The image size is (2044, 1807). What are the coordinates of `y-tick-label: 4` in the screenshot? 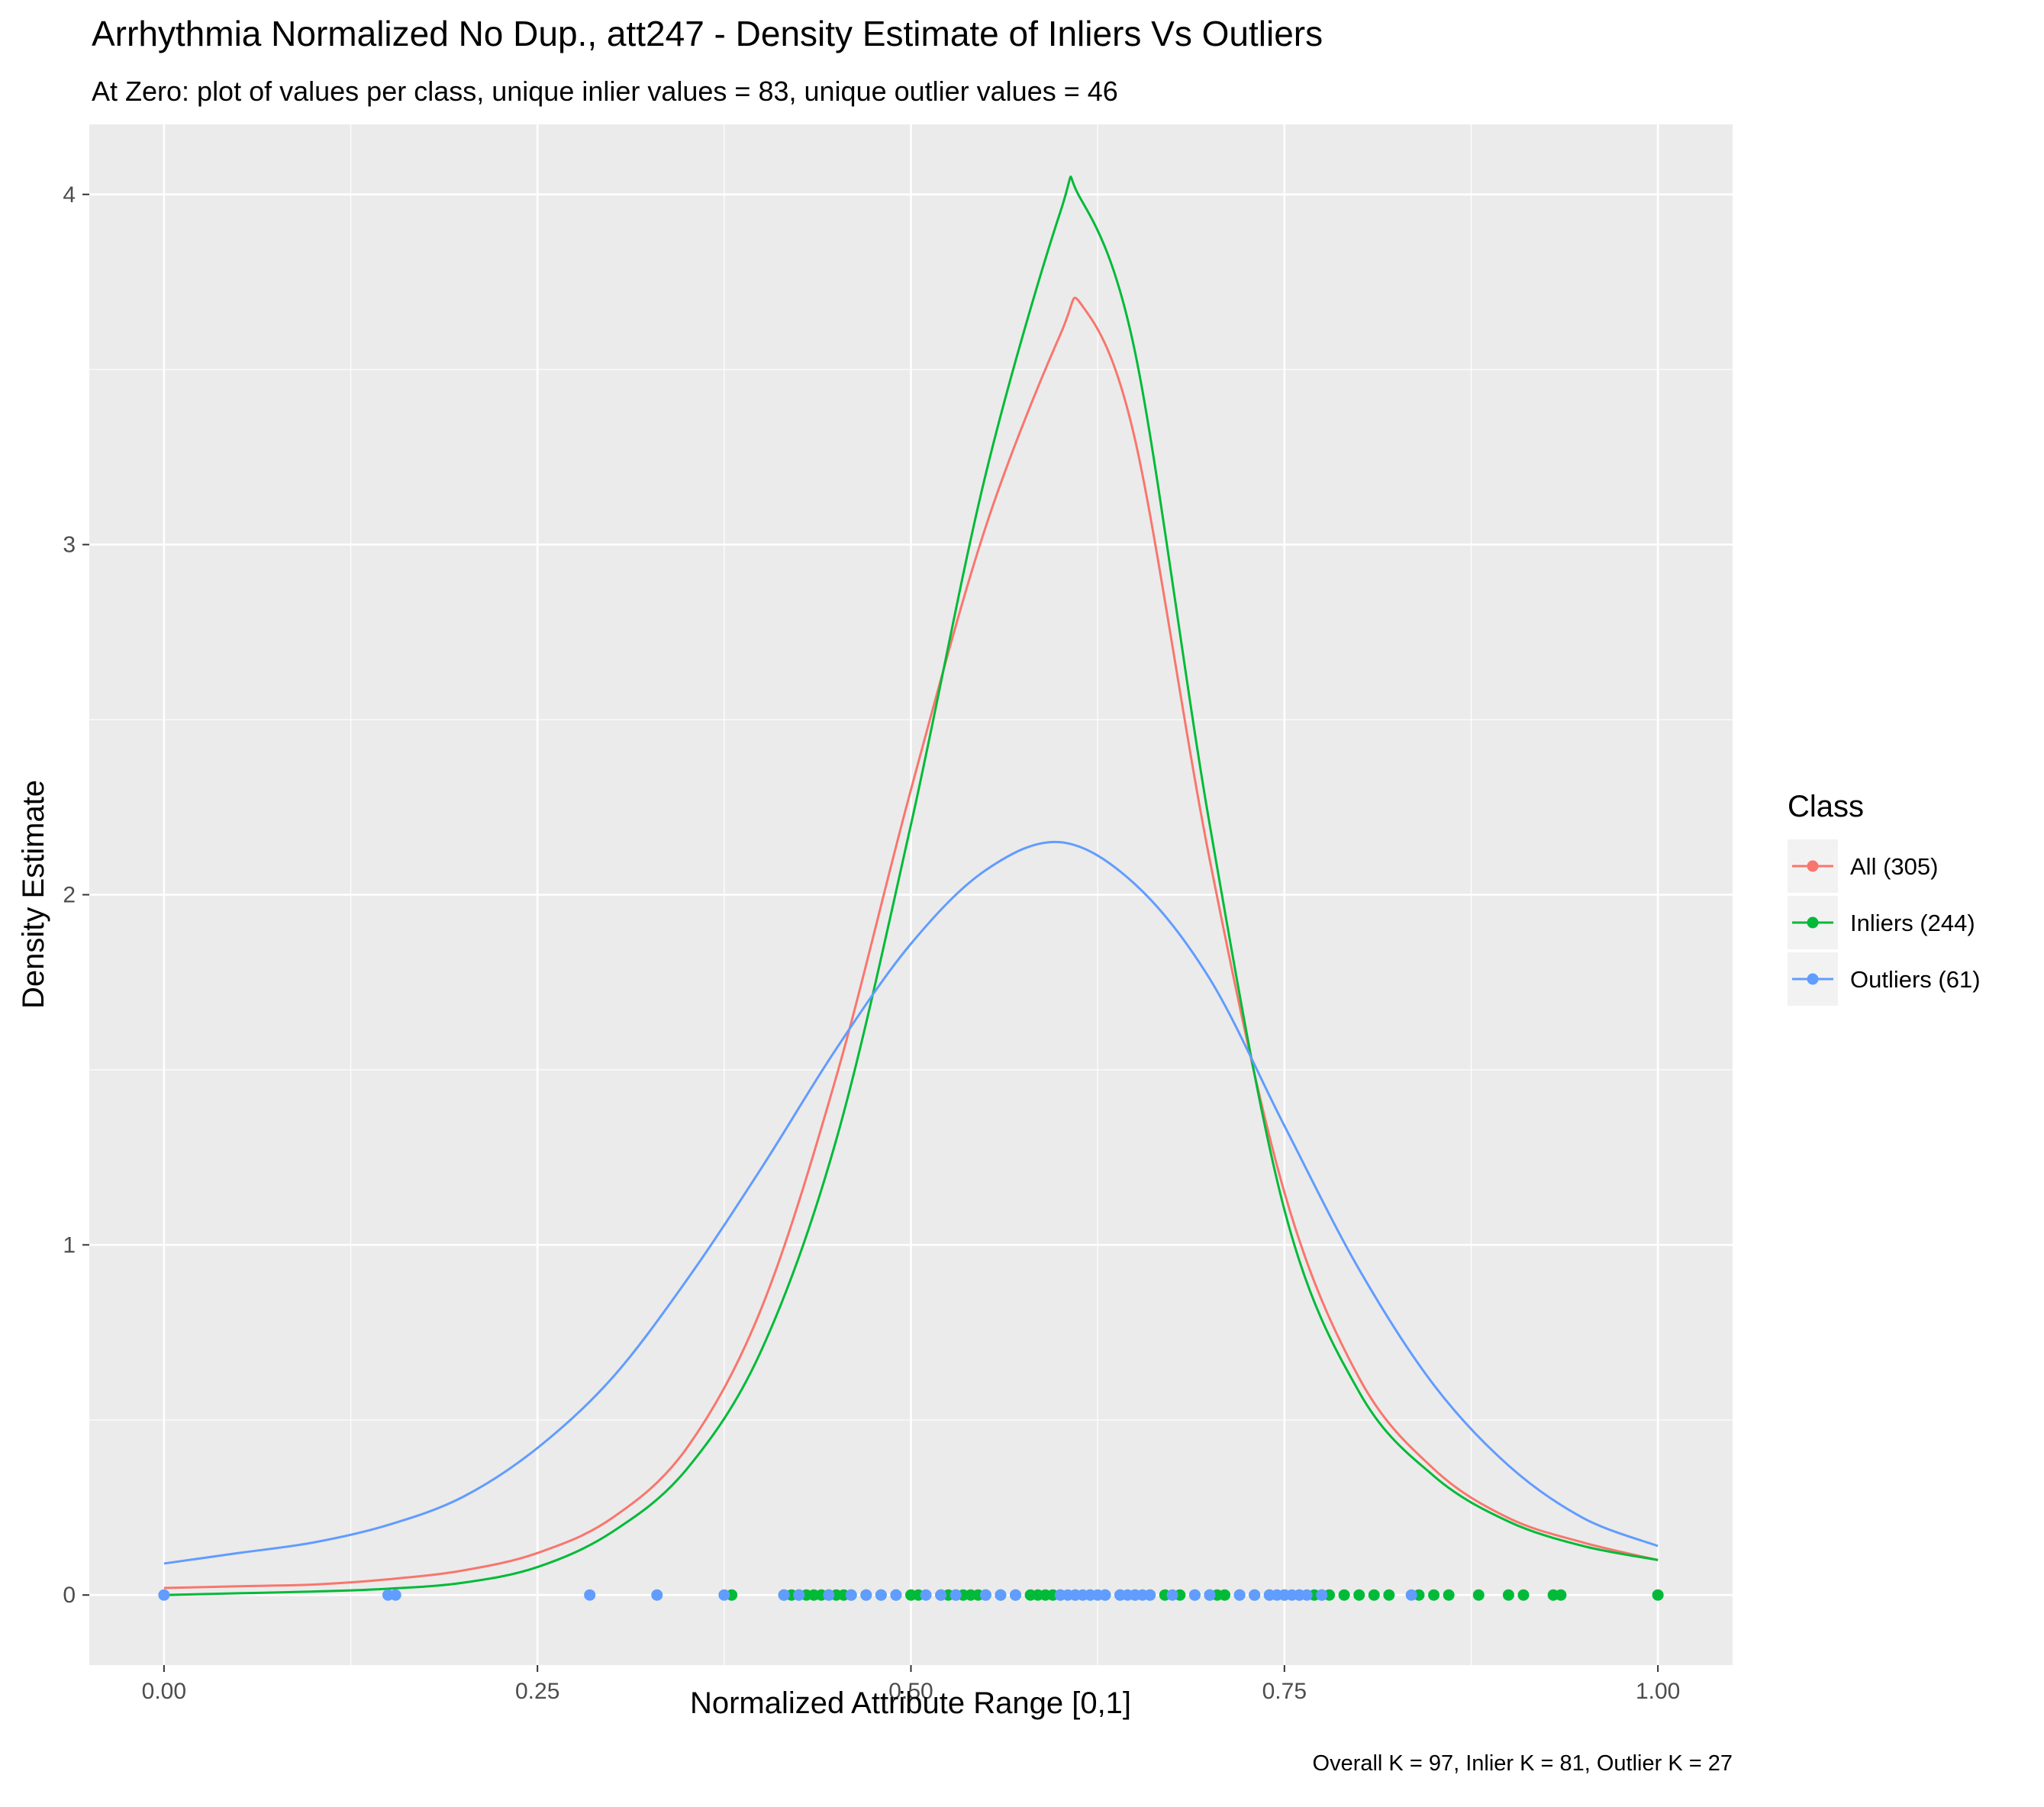 It's located at (69, 195).